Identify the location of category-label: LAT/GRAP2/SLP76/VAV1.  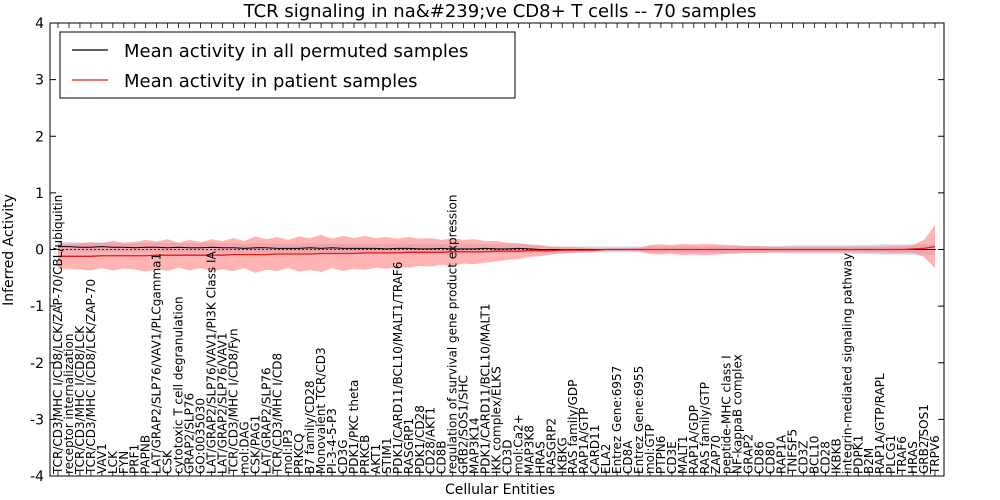
(222, 403).